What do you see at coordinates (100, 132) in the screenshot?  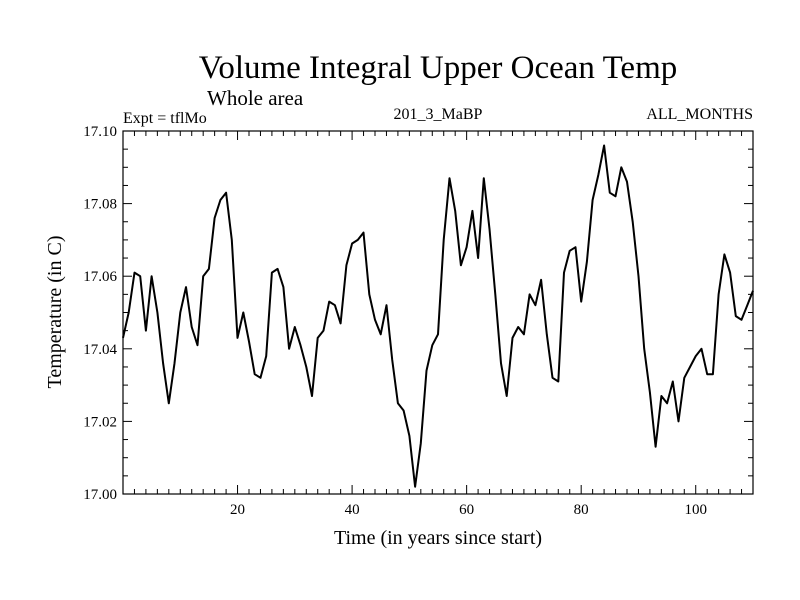 I see `y-tick-label: 17.10` at bounding box center [100, 132].